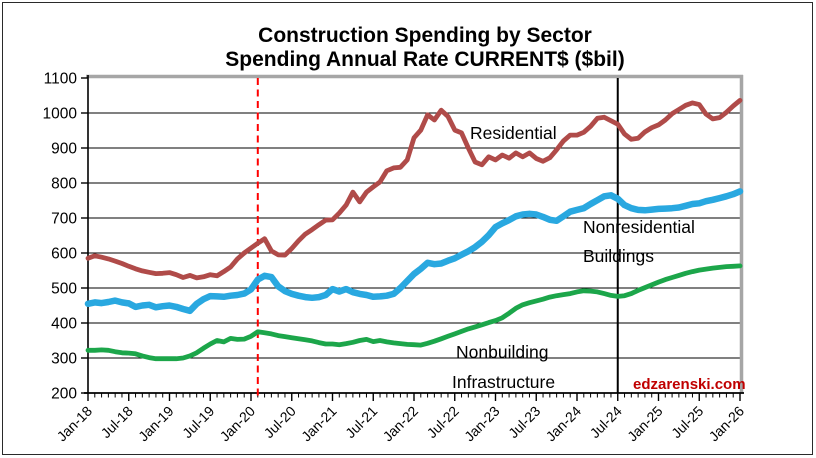 The height and width of the screenshot is (458, 816). What do you see at coordinates (64, 289) in the screenshot?
I see `y-axis-label-500: 500` at bounding box center [64, 289].